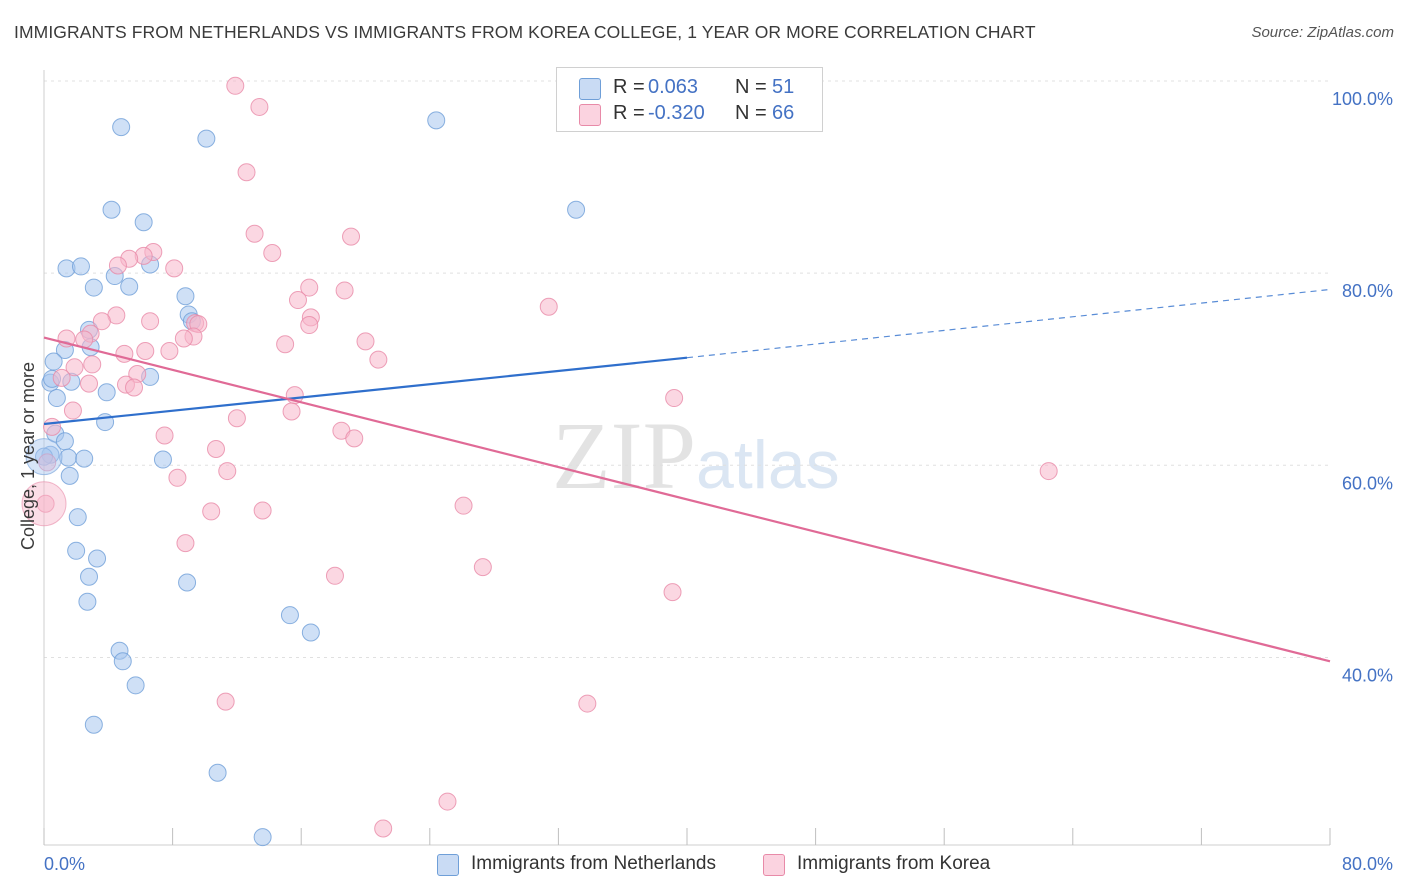 The height and width of the screenshot is (892, 1406). What do you see at coordinates (783, 87) in the screenshot?
I see `legend-n-value: 51` at bounding box center [783, 87].